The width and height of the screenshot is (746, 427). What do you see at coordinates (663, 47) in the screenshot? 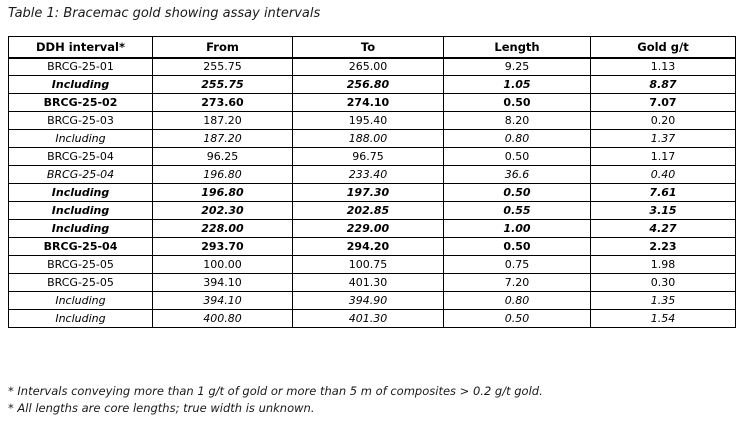
I see `col-header-gold: Gold g/t` at bounding box center [663, 47].